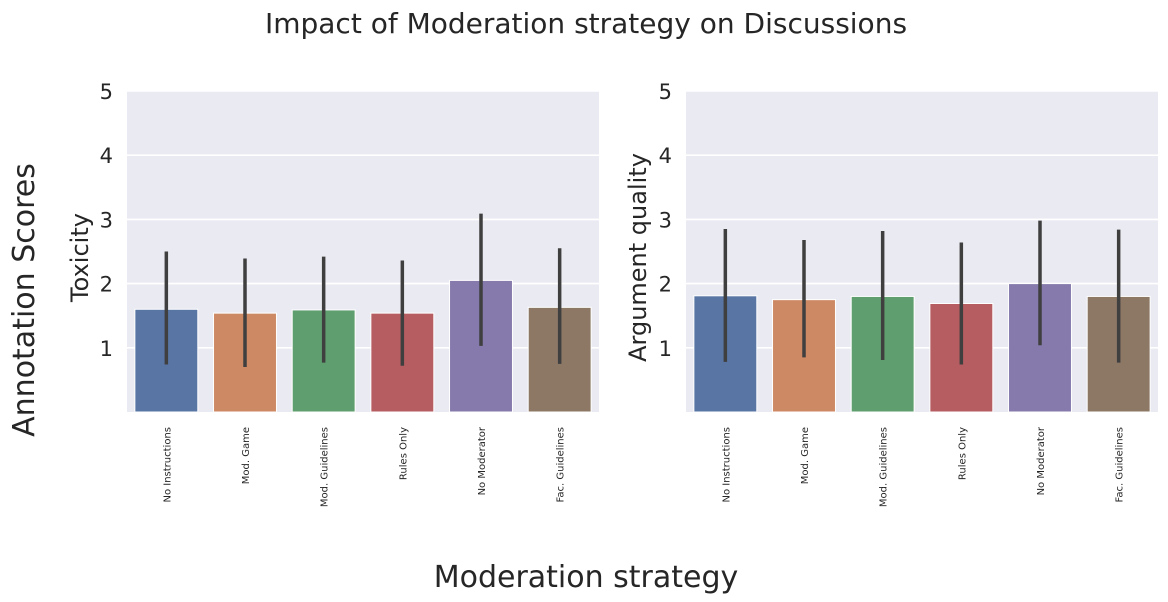 The image size is (1168, 602). What do you see at coordinates (80, 258) in the screenshot?
I see `y-axis-label: Toxicity` at bounding box center [80, 258].